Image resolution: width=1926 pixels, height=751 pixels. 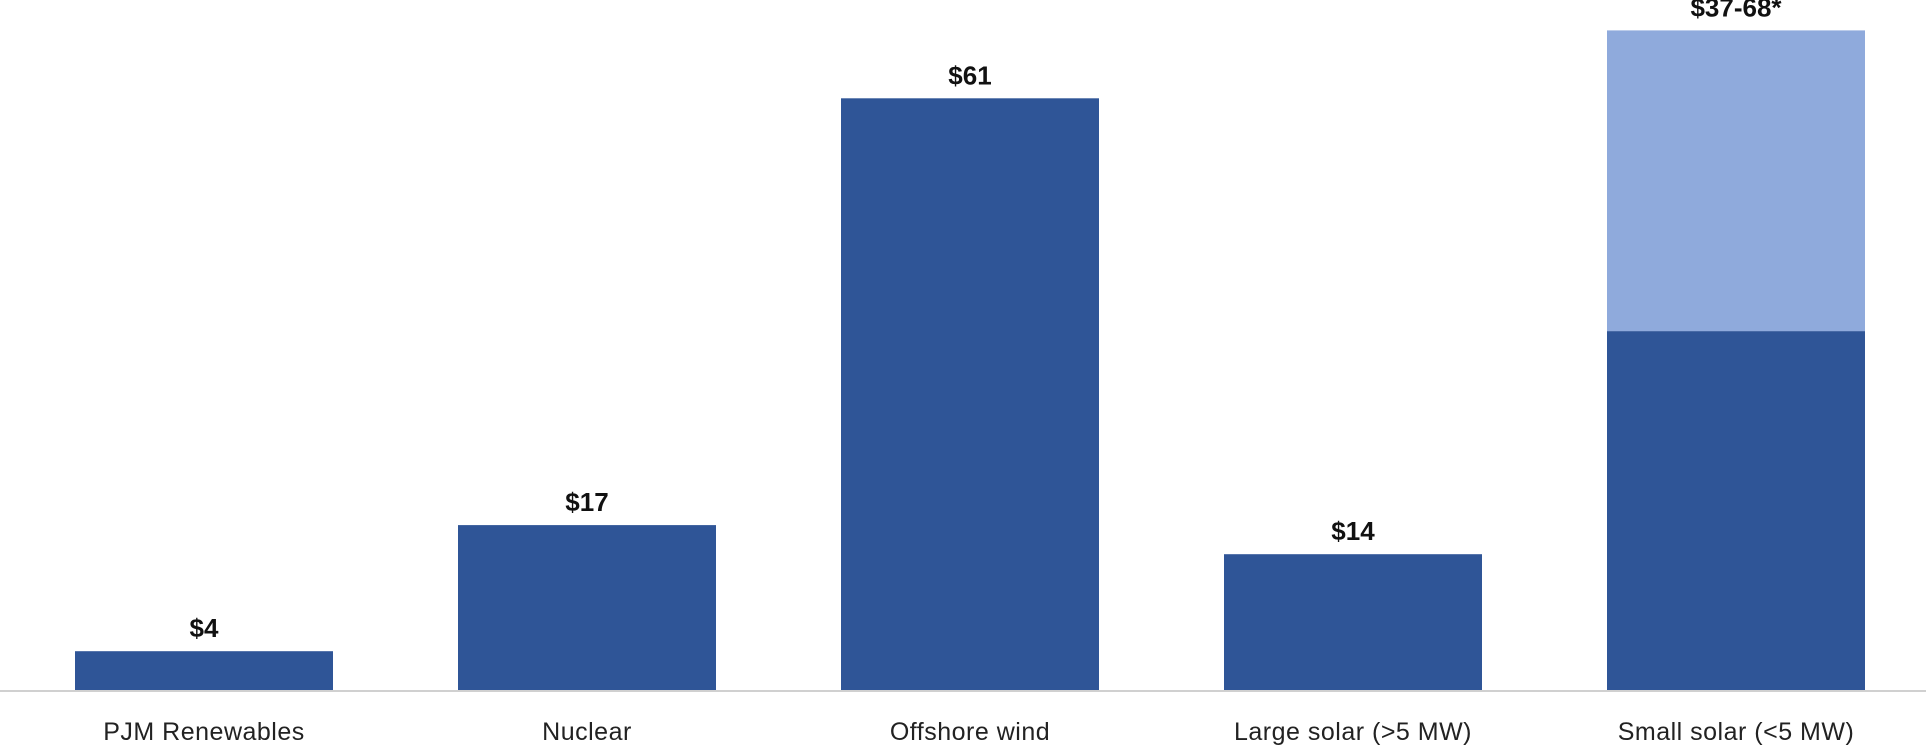 I want to click on x-tick-label-0: PJM Renewables, so click(x=204, y=732).